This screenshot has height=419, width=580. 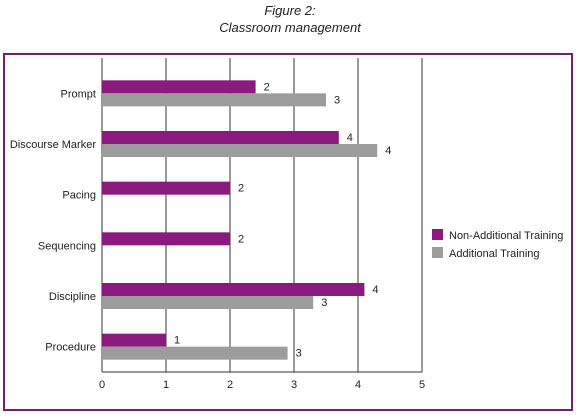 I want to click on data-label-1-0: 3, so click(x=337, y=100).